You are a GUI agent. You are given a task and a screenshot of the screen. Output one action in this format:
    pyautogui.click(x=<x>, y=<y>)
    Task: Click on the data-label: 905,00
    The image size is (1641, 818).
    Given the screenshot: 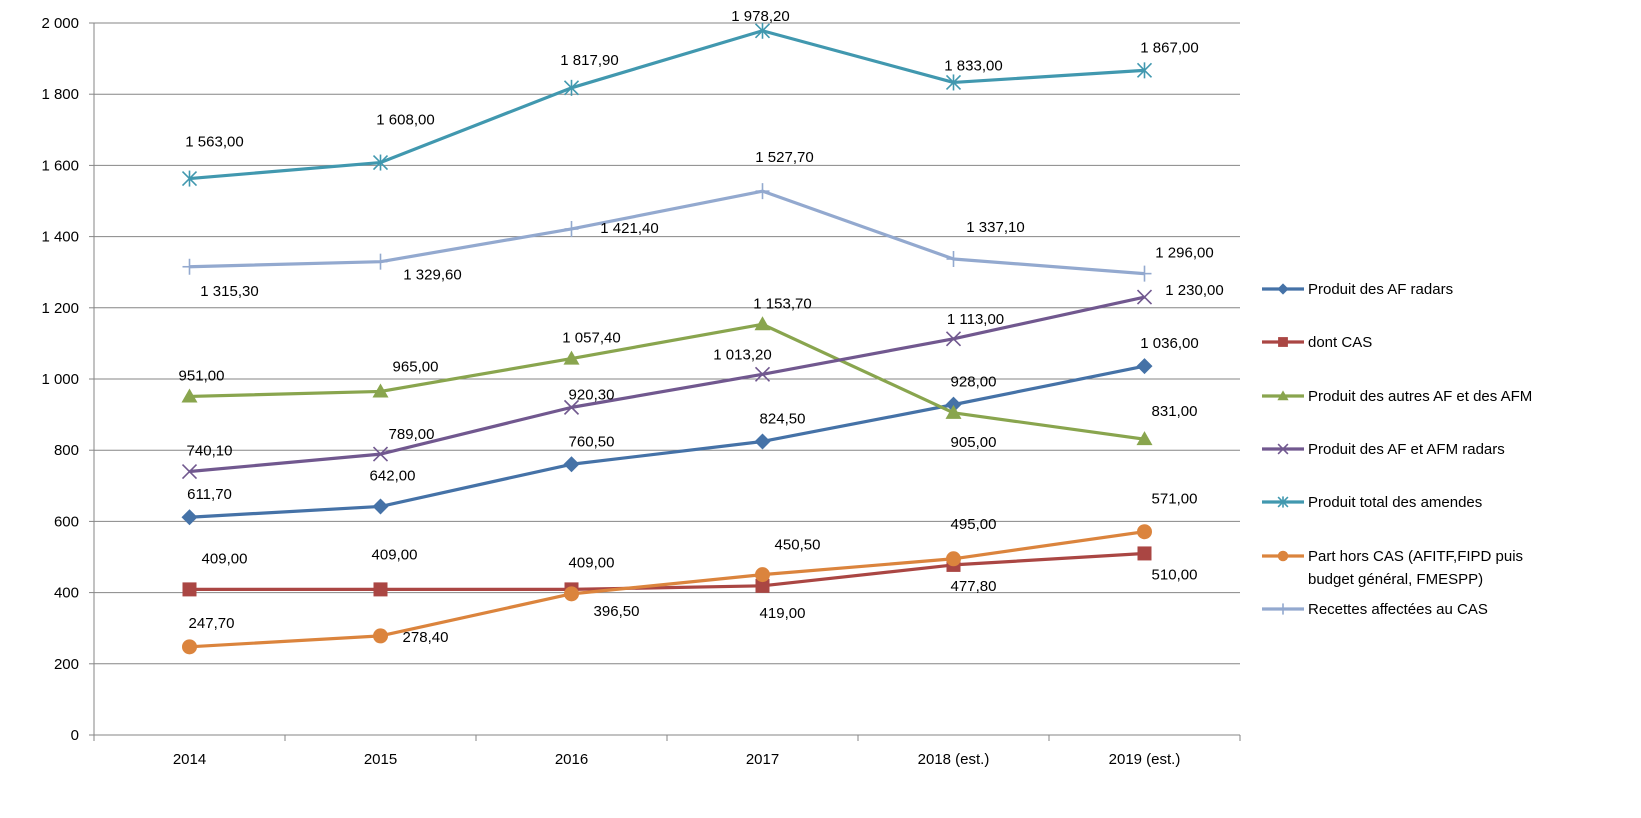 What is the action you would take?
    pyautogui.click(x=974, y=442)
    